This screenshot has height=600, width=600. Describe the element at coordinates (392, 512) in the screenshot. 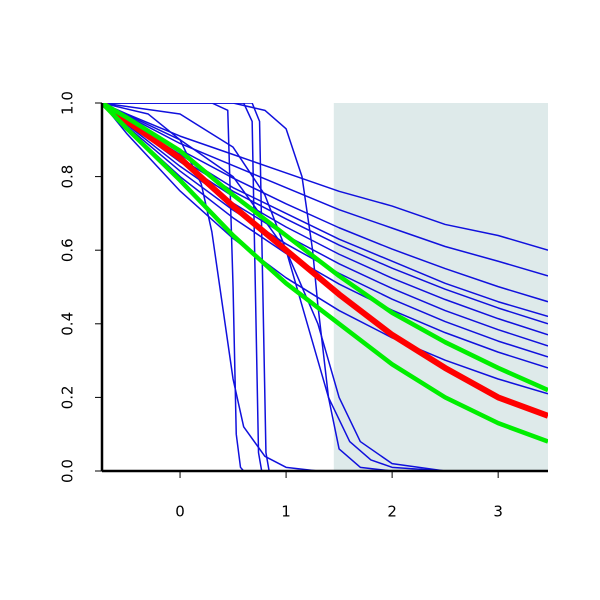

I see `x-tick-label: 2` at that location.